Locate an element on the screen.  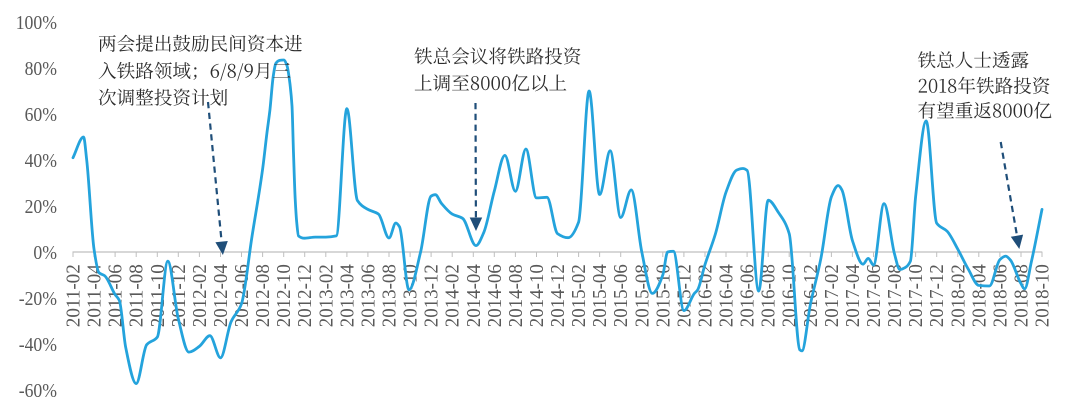
svg-text: 2017-10 is located at coordinates (916, 295).